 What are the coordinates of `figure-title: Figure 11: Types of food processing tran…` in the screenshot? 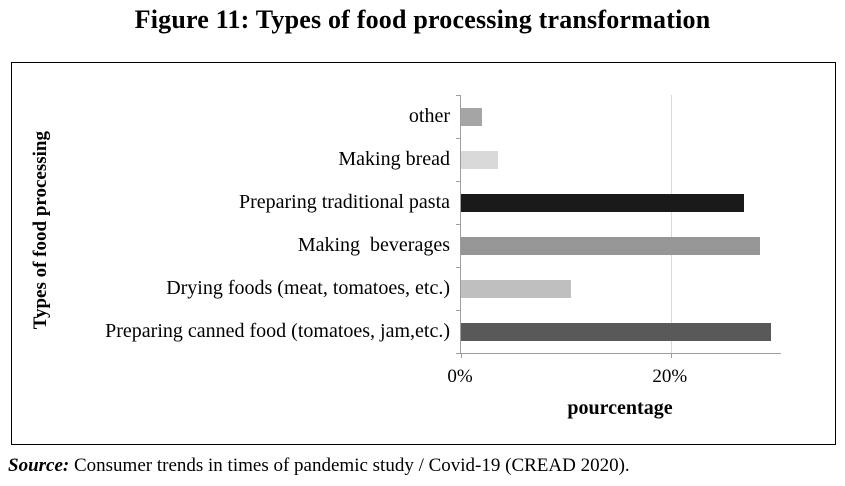 It's located at (422, 19).